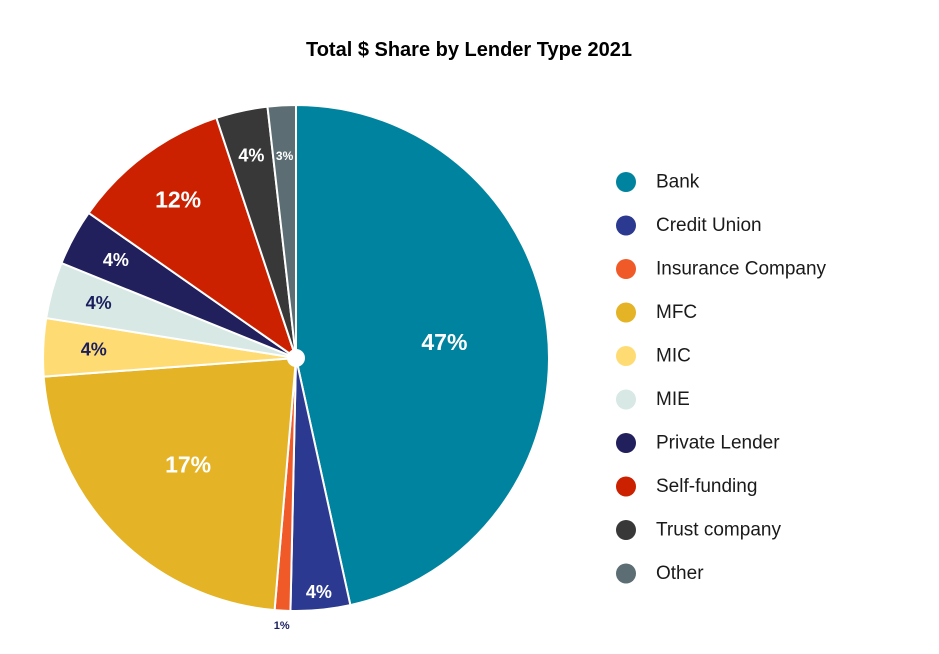  What do you see at coordinates (626, 225) in the screenshot?
I see `legend-marker-credit-union` at bounding box center [626, 225].